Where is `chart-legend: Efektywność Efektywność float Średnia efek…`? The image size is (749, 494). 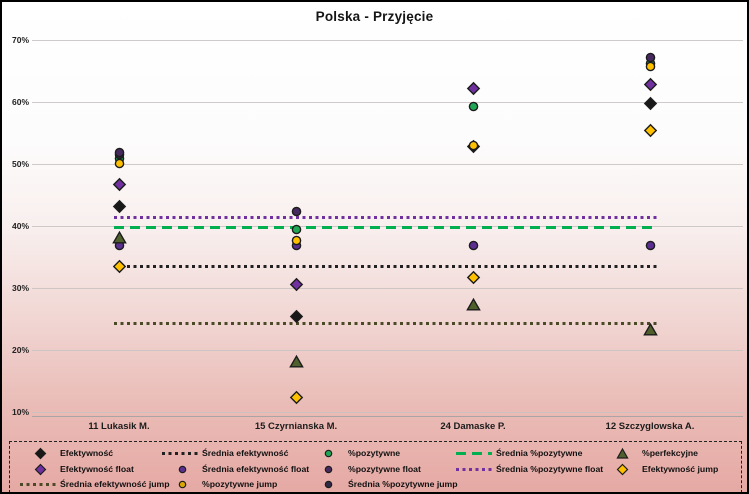 chart-legend: Efektywność Efektywność float Średnia efek… is located at coordinates (375, 466).